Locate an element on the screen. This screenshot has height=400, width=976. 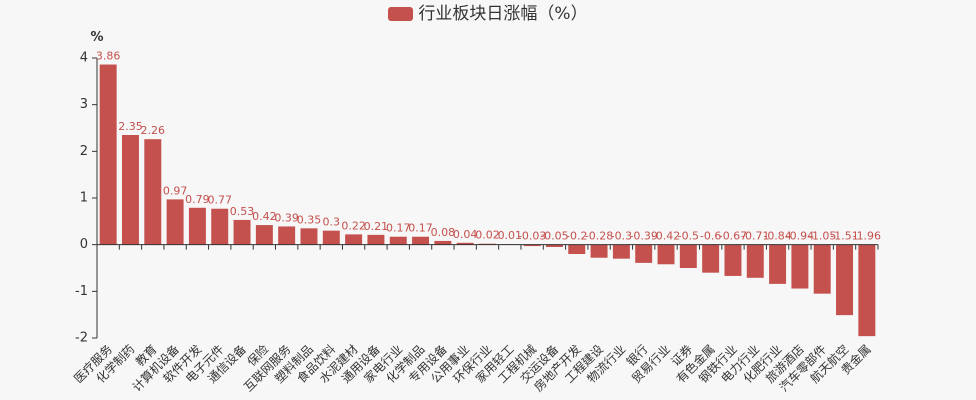
y-tick-label: 0 is located at coordinates (84, 244).